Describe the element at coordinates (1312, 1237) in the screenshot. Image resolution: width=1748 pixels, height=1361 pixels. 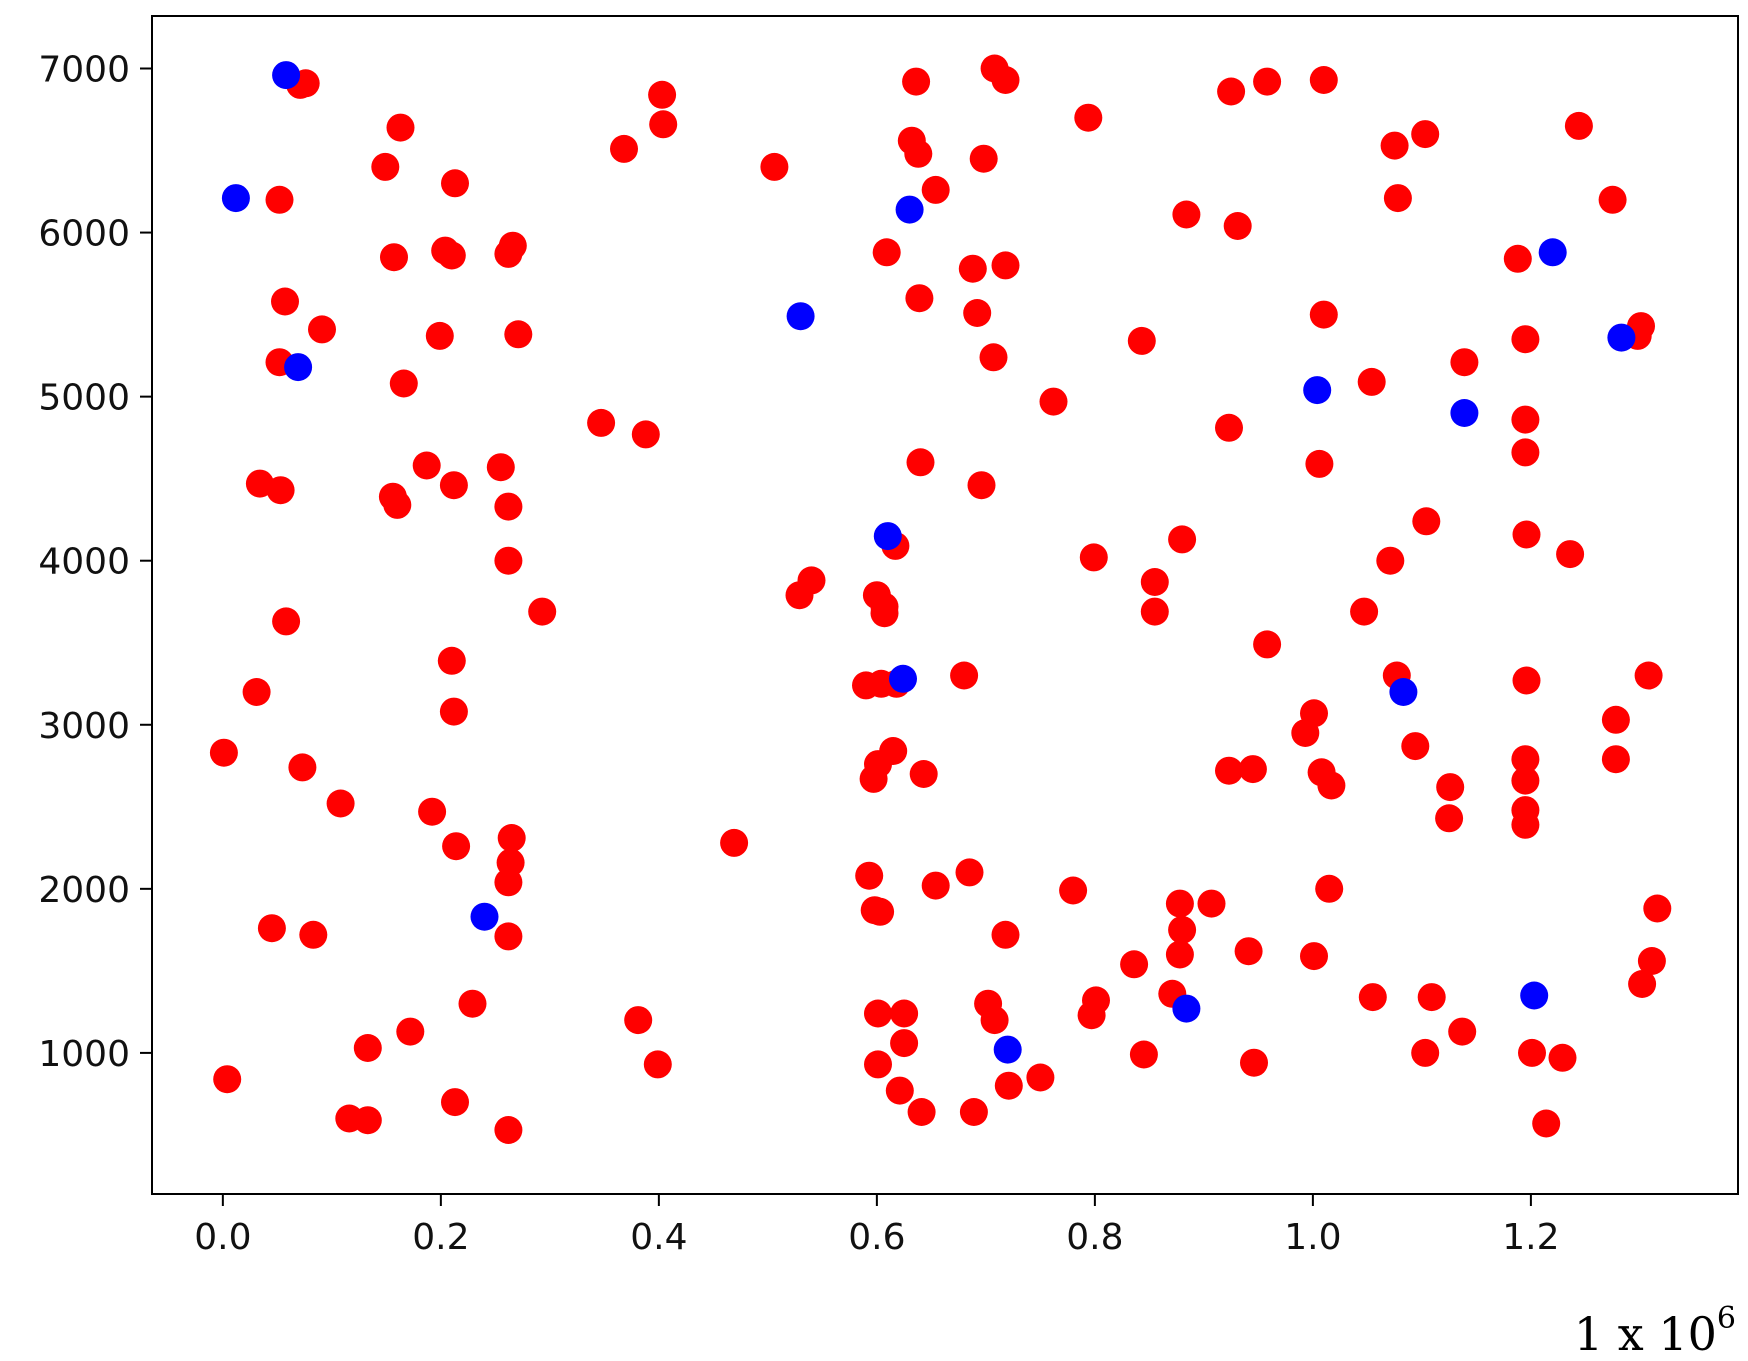
I see `x-tick-label: 1.0` at that location.